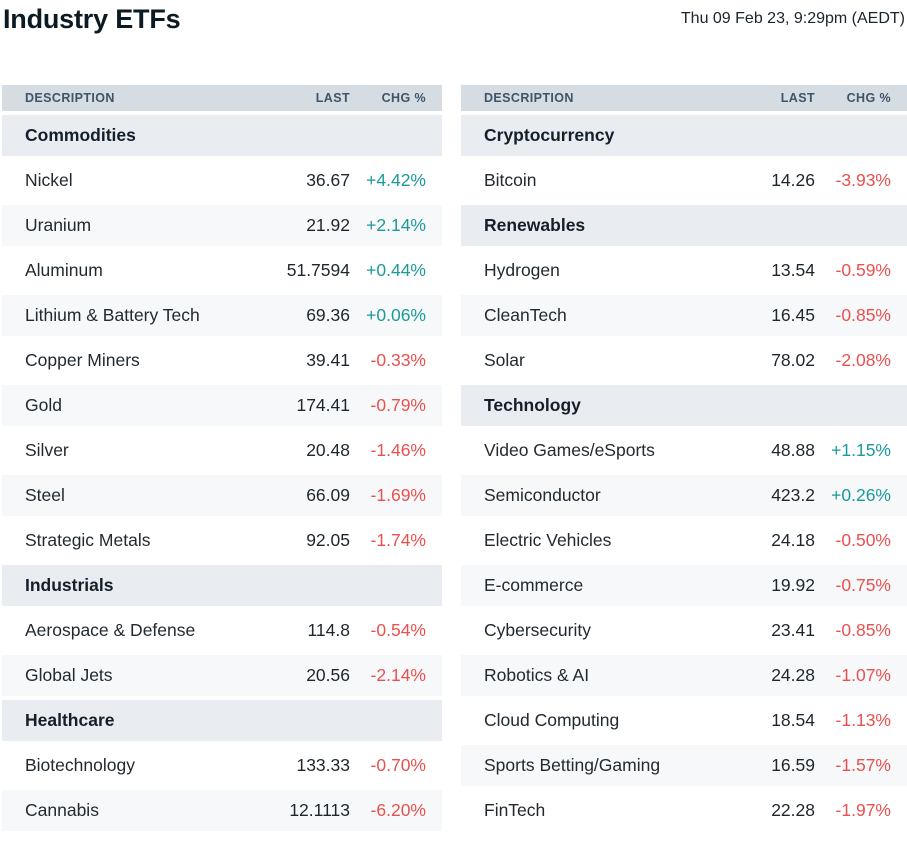 This screenshot has width=907, height=842. I want to click on etf-change-percent: -0.79%, so click(398, 405).